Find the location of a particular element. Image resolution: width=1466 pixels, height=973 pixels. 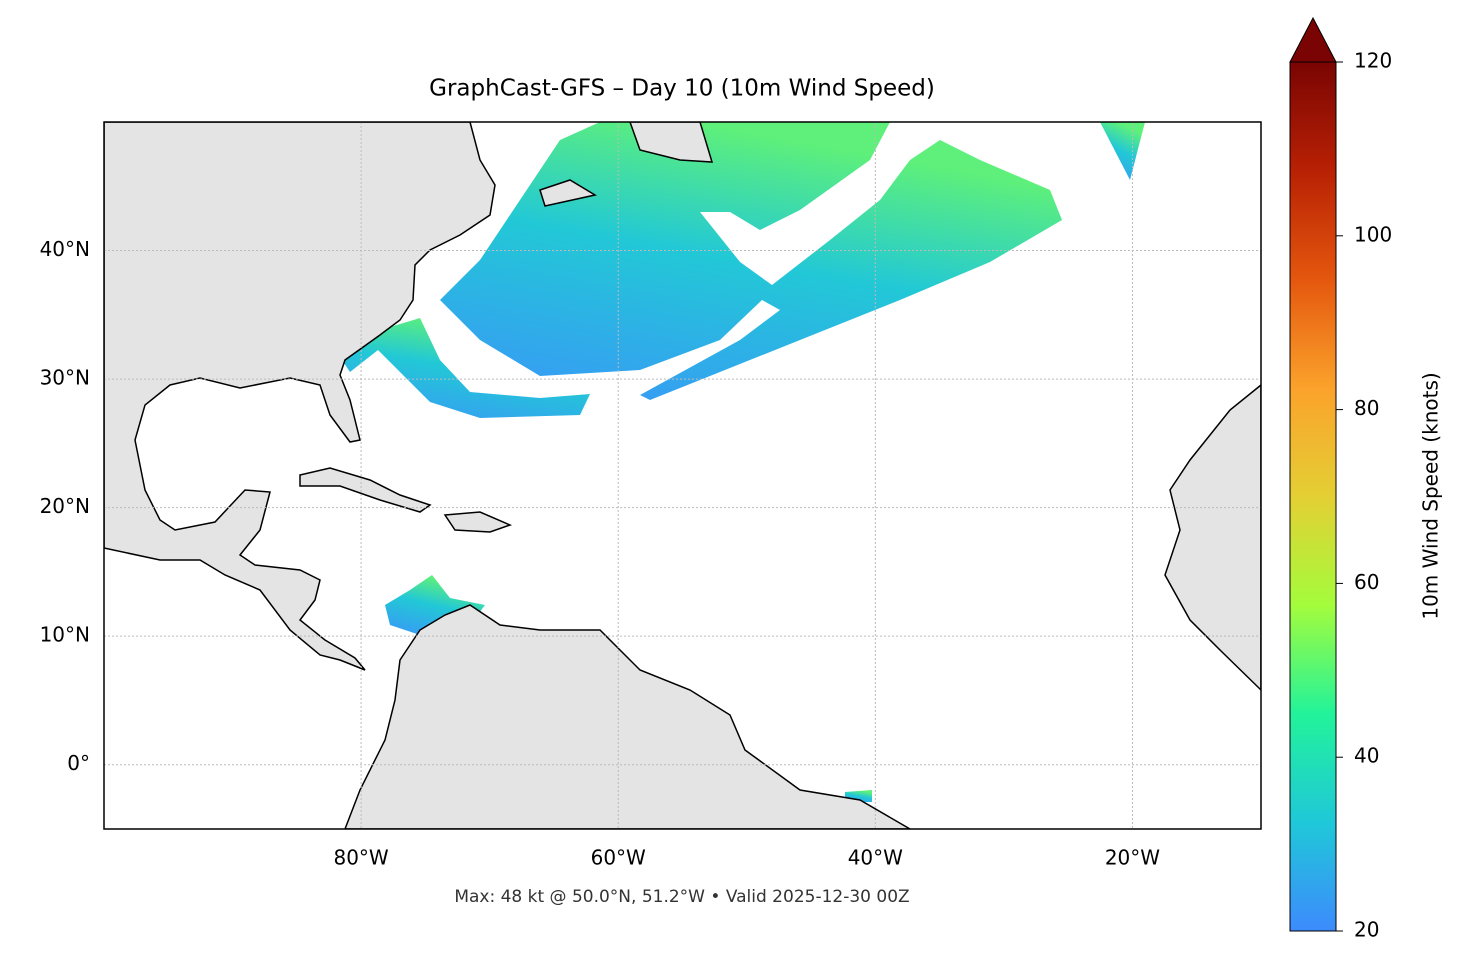

y-tick-label: 10°N is located at coordinates (65, 635).